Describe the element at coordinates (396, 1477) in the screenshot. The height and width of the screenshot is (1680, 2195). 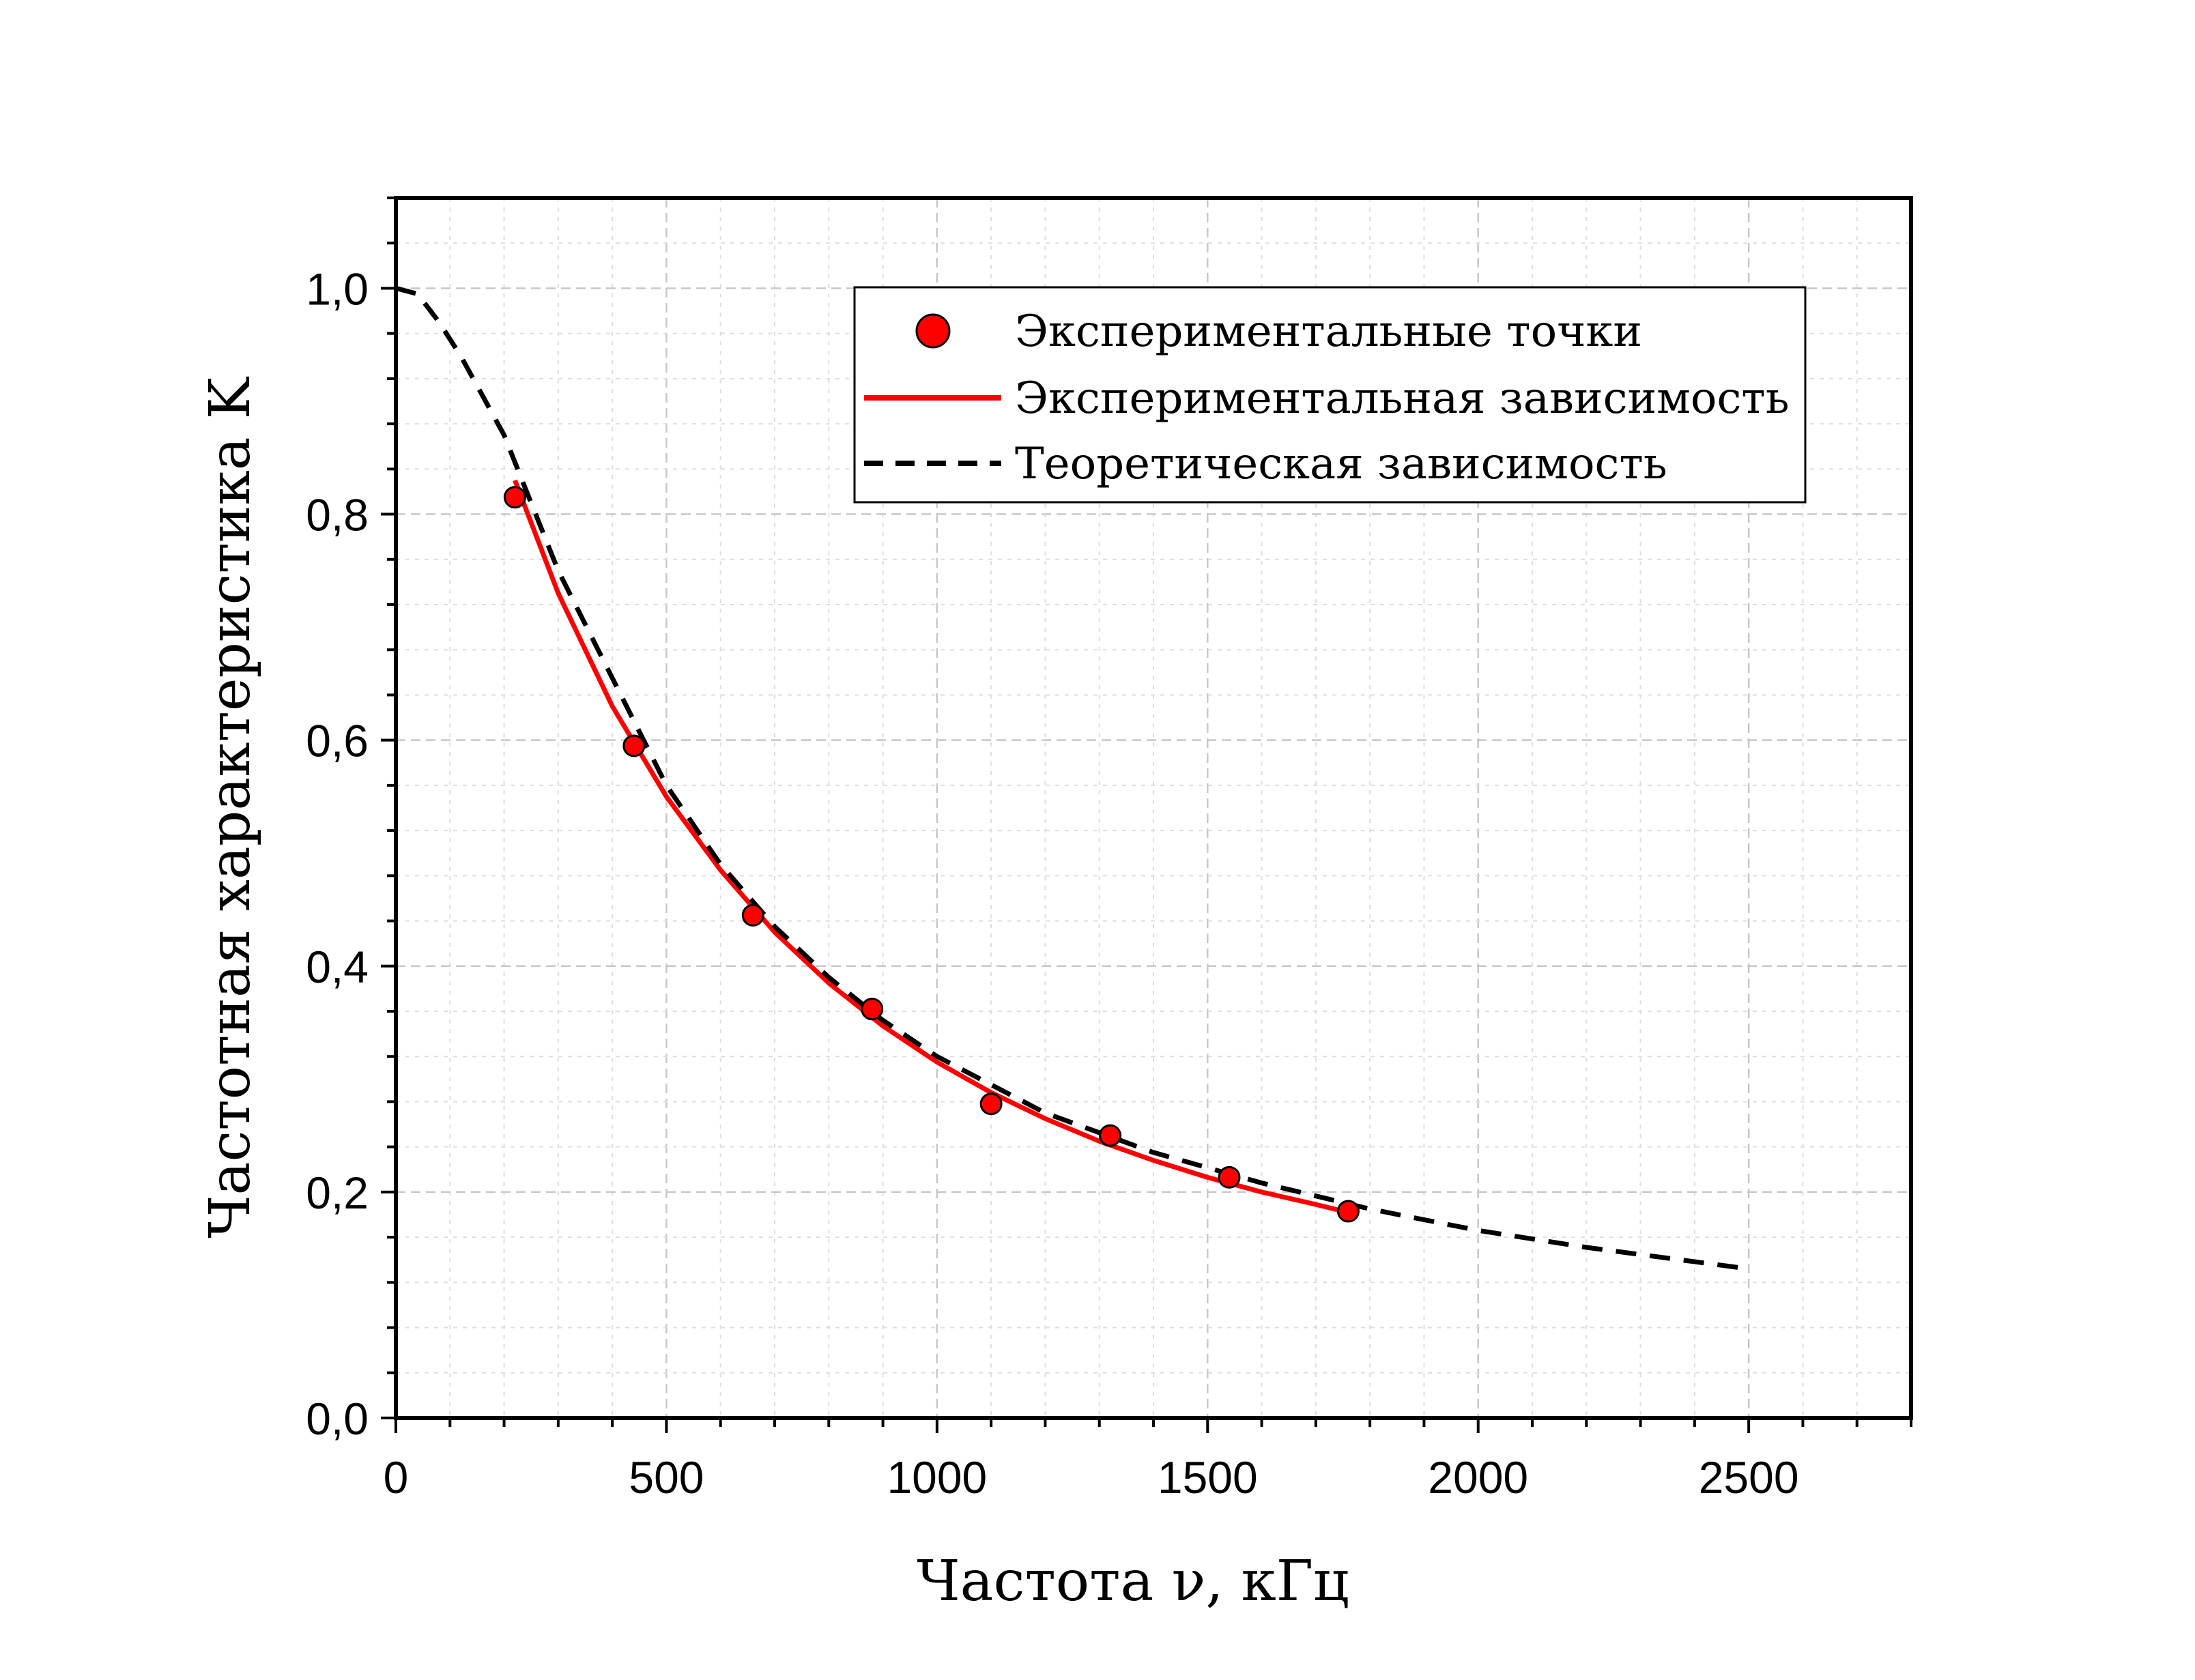
I see `x-tick-label: 0` at that location.